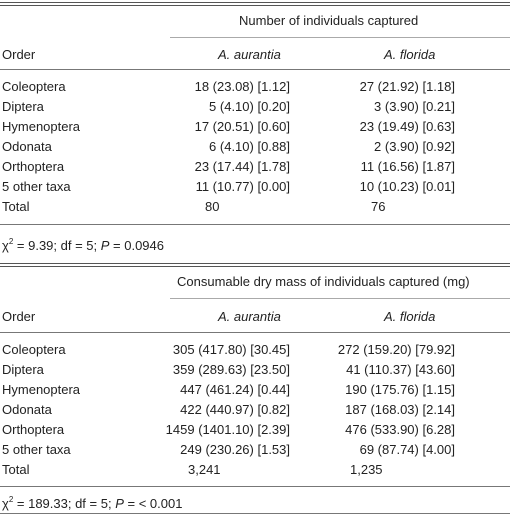 The width and height of the screenshot is (510, 517). Describe the element at coordinates (414, 146) in the screenshot. I see `florida-cell: 2 (3.90) [0.92]` at that location.